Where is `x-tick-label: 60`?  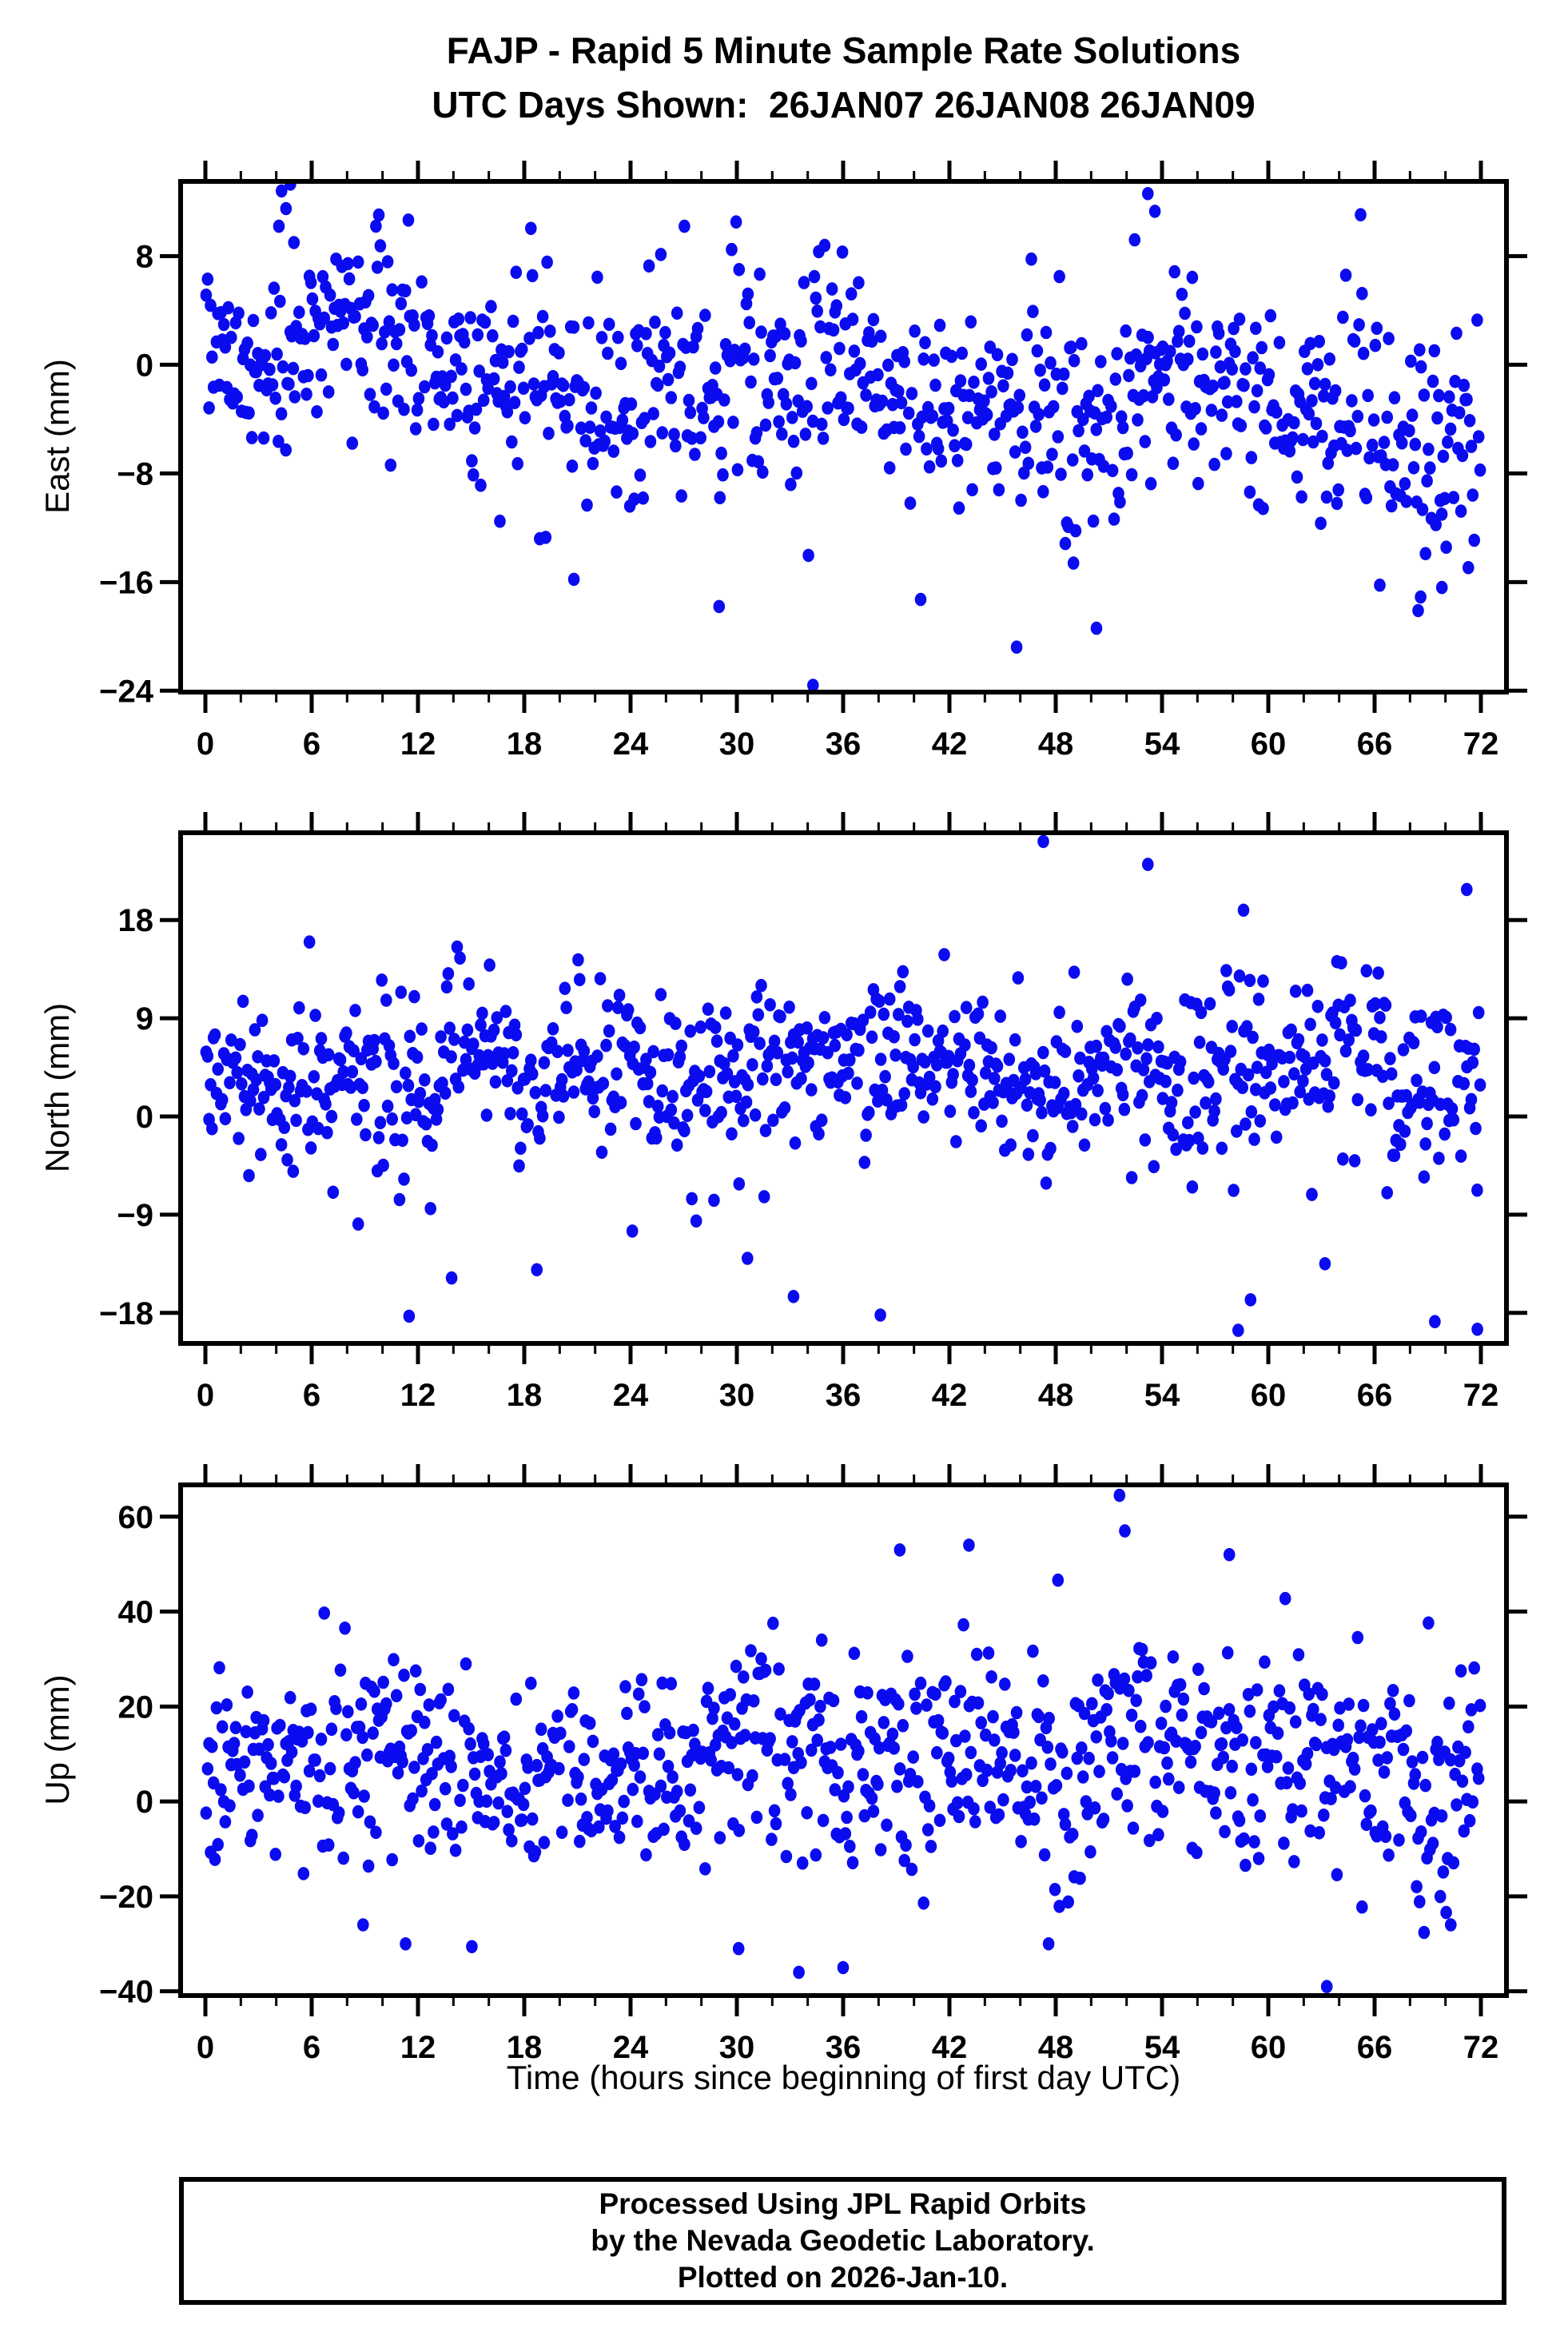
x-tick-label: 60 is located at coordinates (1269, 1395).